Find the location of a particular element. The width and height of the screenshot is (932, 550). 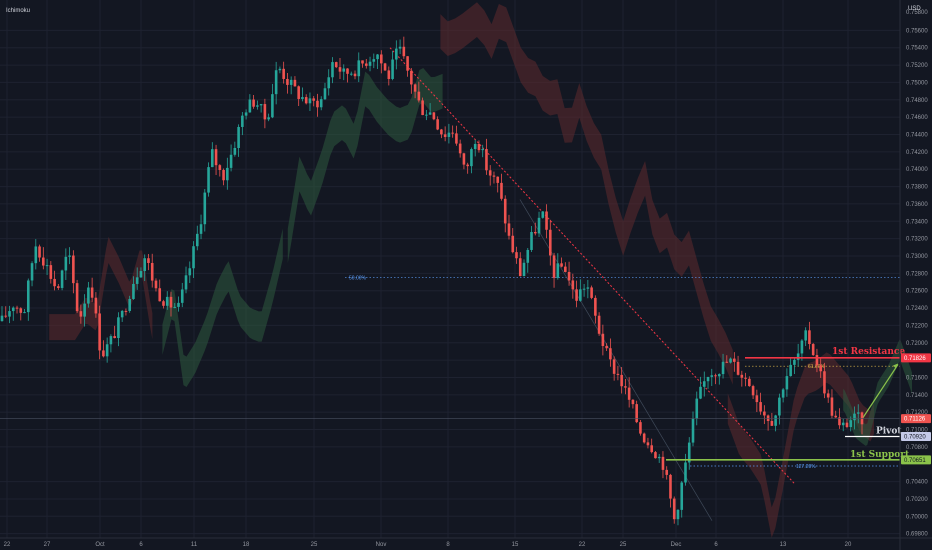

time-axis: 22 27 Oct 6 11 18 25 Nov 8 15 22 25 Dec 6 13 20 is located at coordinates (466, 542).